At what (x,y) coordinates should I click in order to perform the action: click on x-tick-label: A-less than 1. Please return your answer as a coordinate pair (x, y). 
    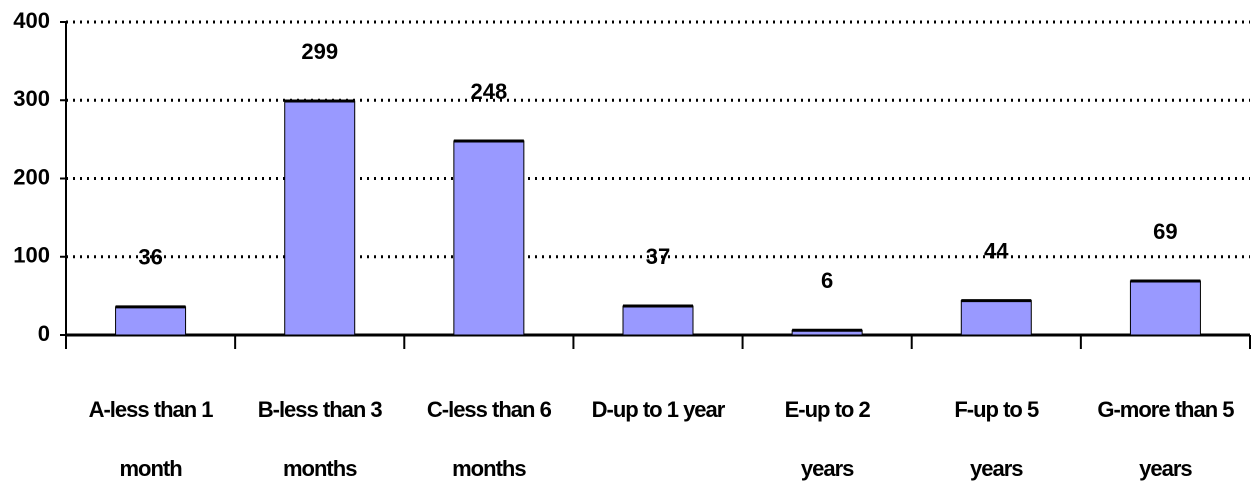
    Looking at the image, I should click on (151, 409).